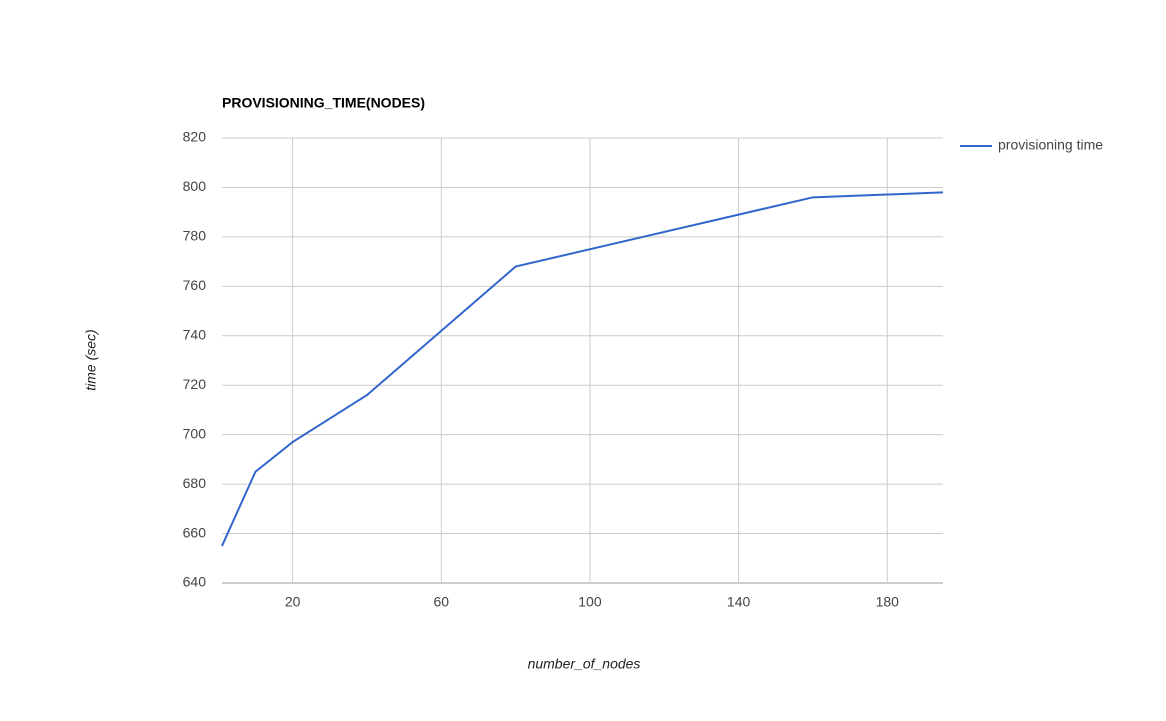  I want to click on chart-title: PROVISIONING_TIME(NODES), so click(323, 103).